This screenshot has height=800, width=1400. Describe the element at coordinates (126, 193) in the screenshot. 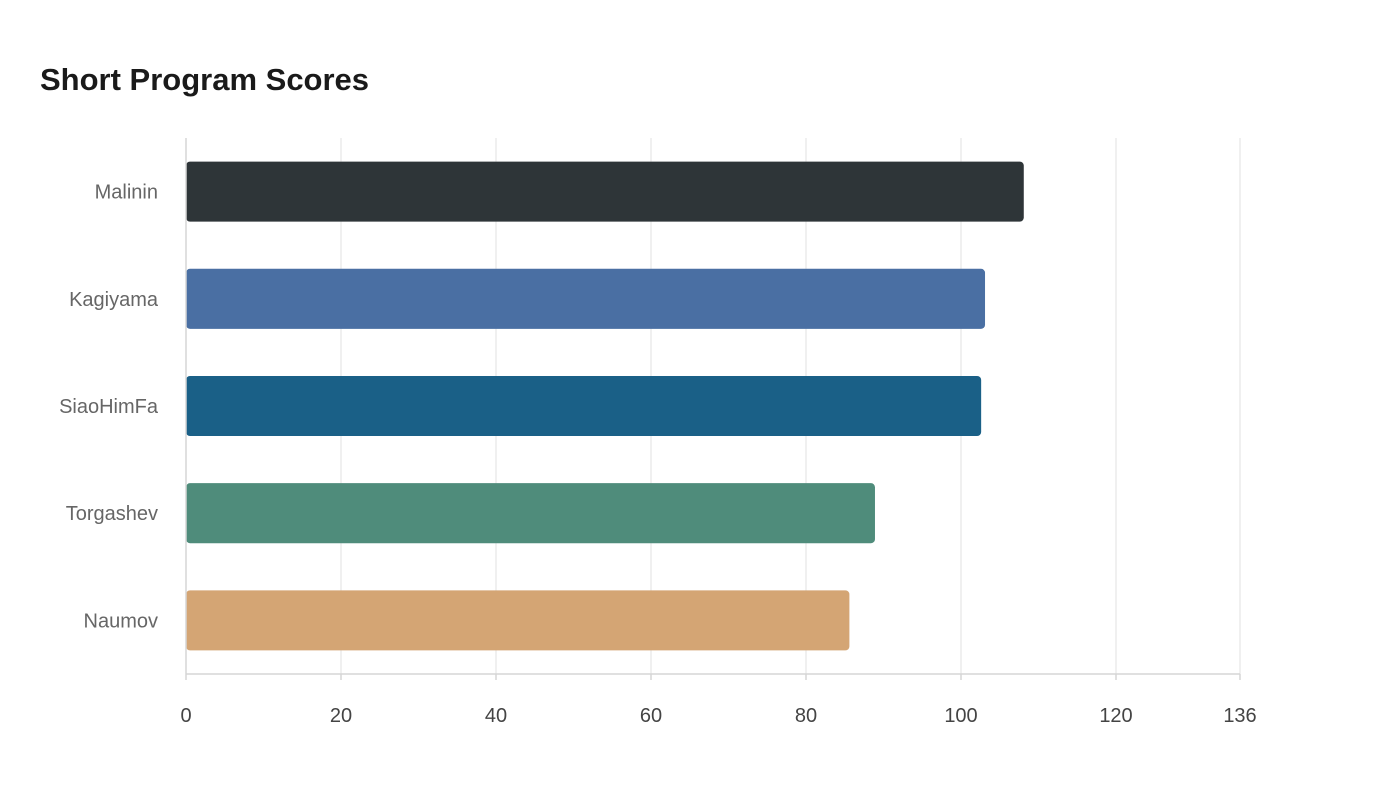

I see `category-label: Malinin` at that location.